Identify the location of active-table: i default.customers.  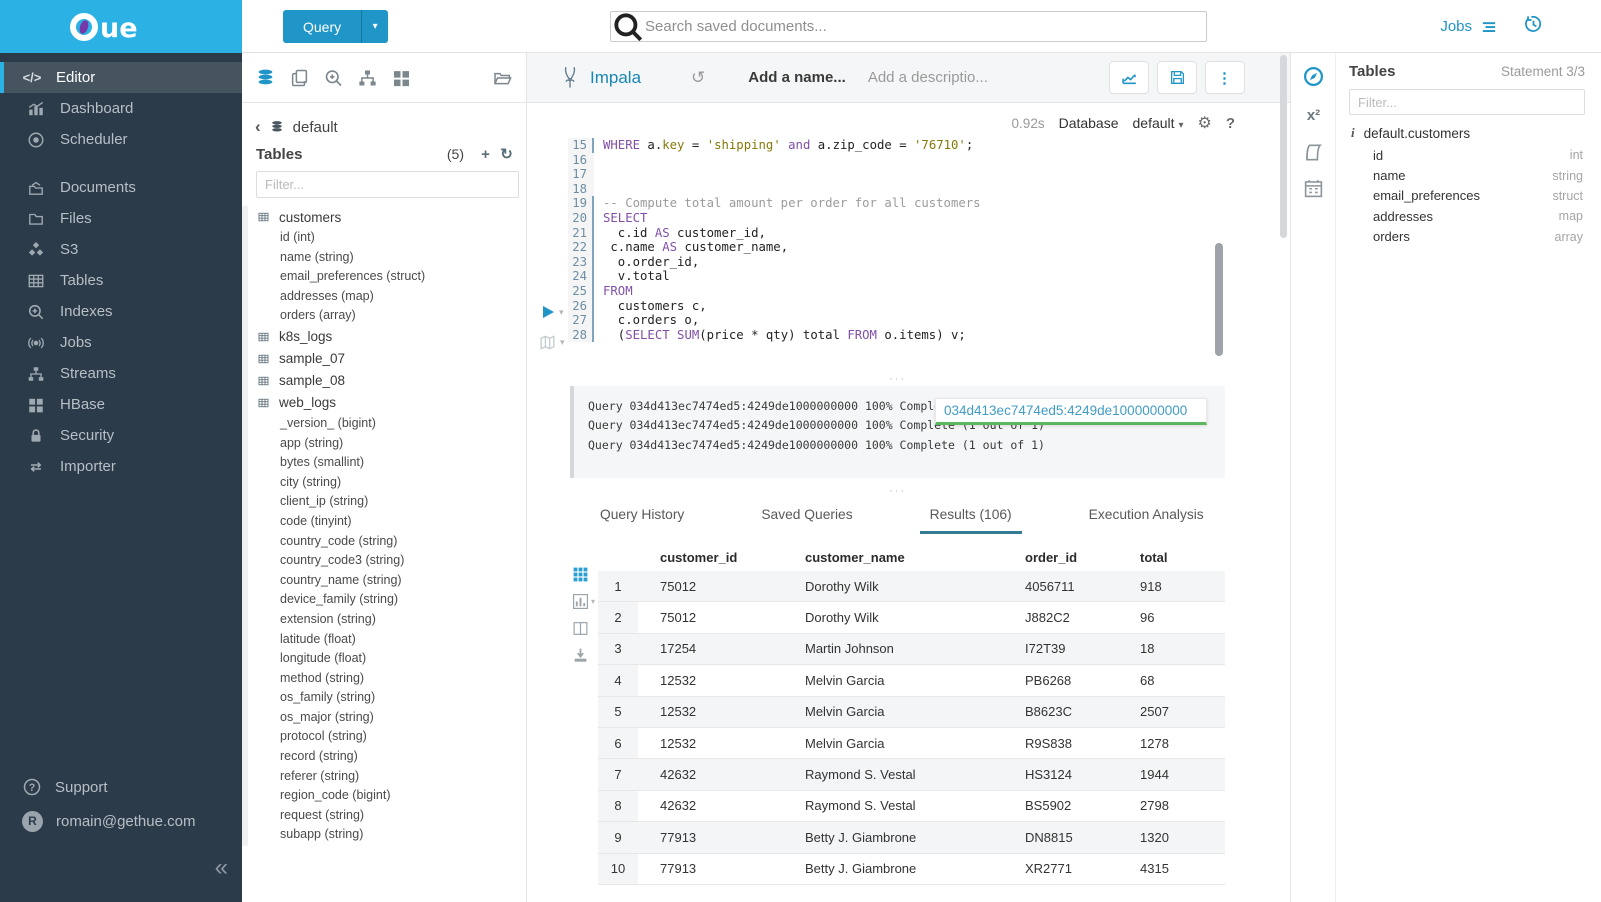
(1468, 133).